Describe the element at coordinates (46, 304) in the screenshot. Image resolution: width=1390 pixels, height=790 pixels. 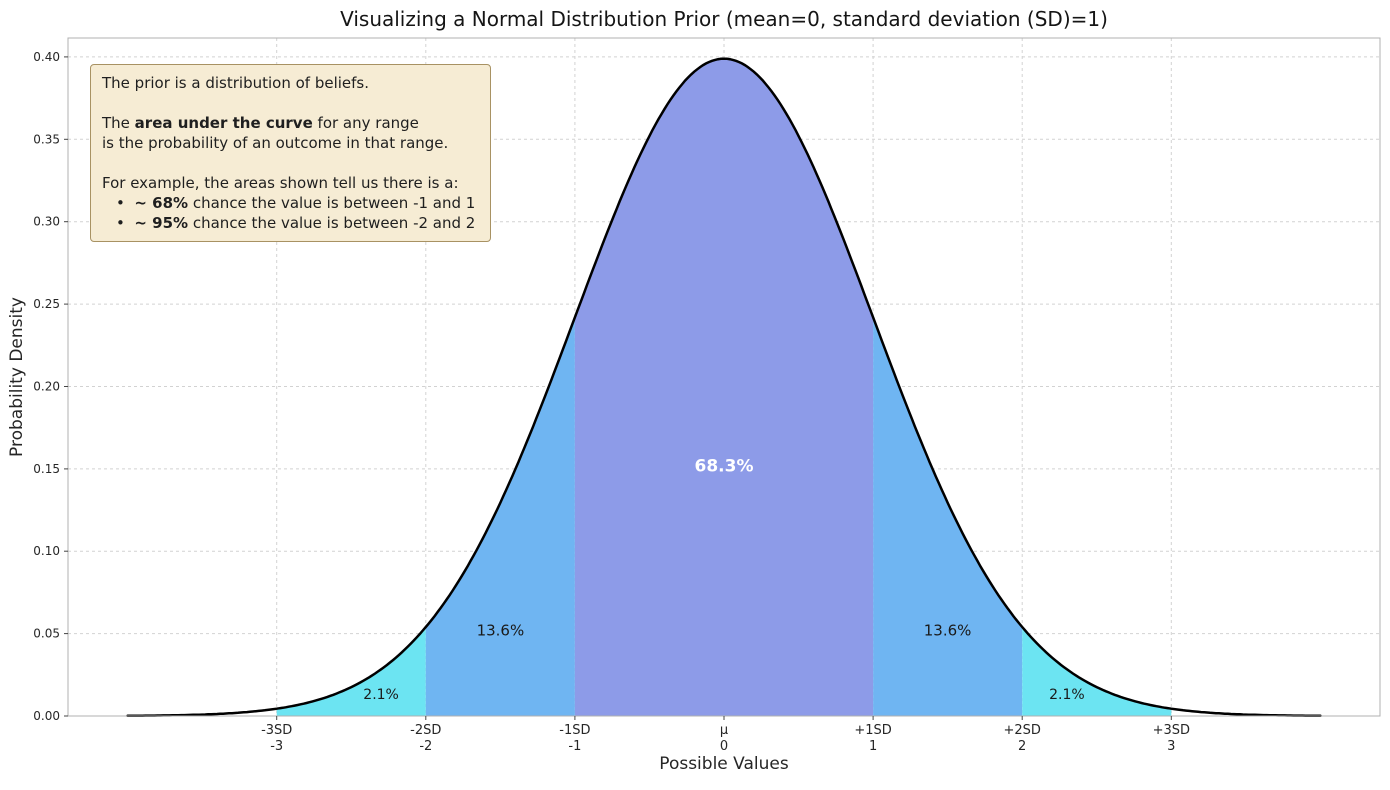
I see `y-tick-label: 0.25` at that location.